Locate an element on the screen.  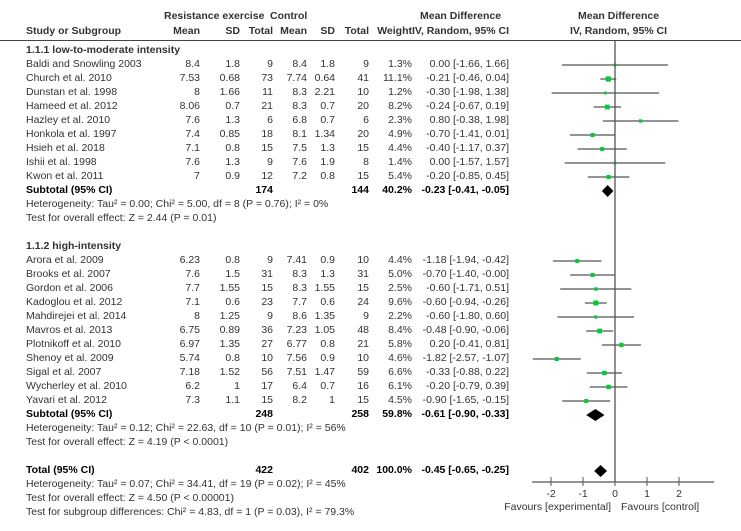
study-name: Hsieh et al. 2018 is located at coordinates (65, 148).